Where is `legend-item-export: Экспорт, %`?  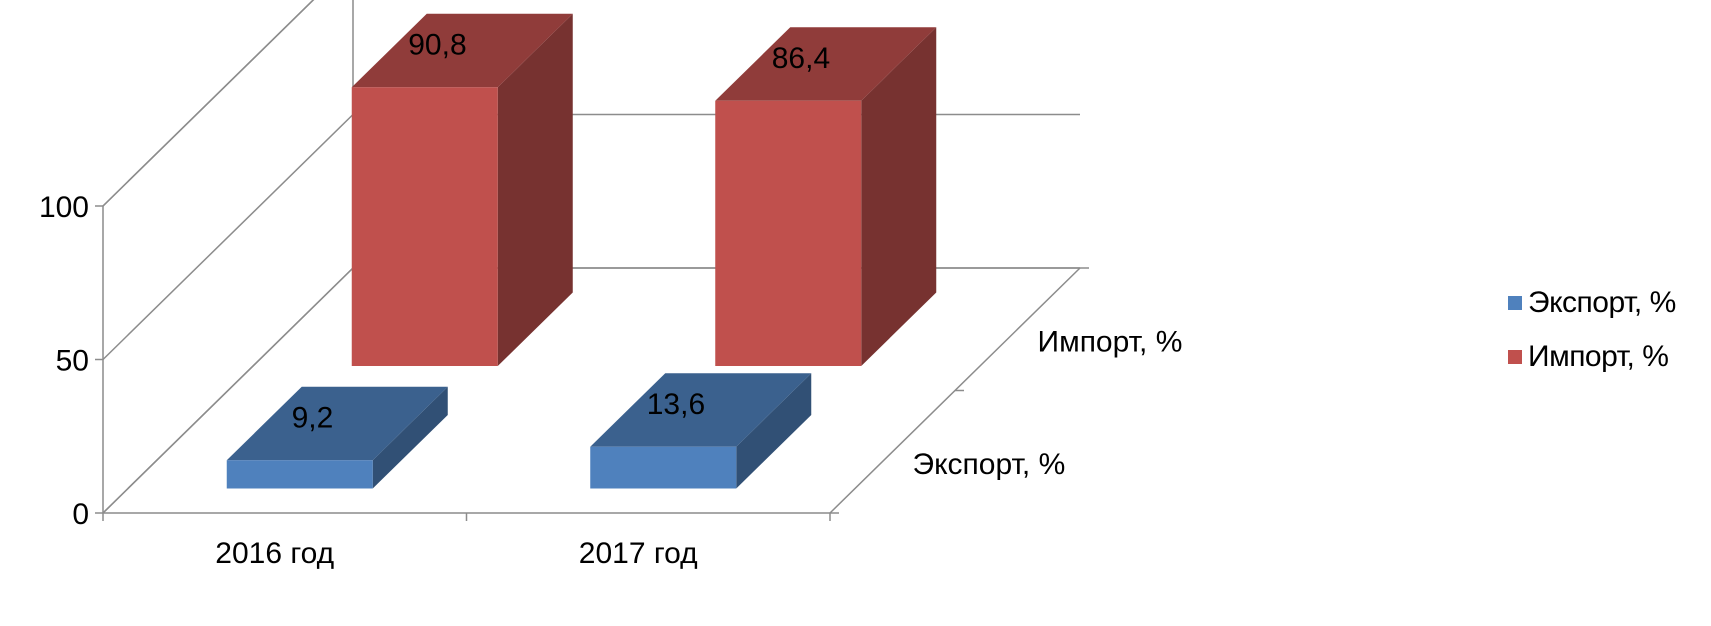
legend-item-export: Экспорт, % is located at coordinates (1608, 303).